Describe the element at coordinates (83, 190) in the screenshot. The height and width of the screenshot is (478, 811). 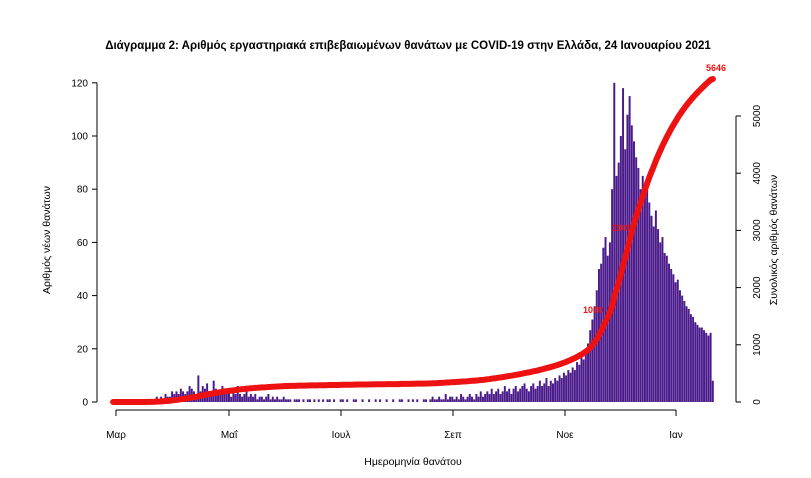
I see `left-axis-tick-label: 80` at that location.